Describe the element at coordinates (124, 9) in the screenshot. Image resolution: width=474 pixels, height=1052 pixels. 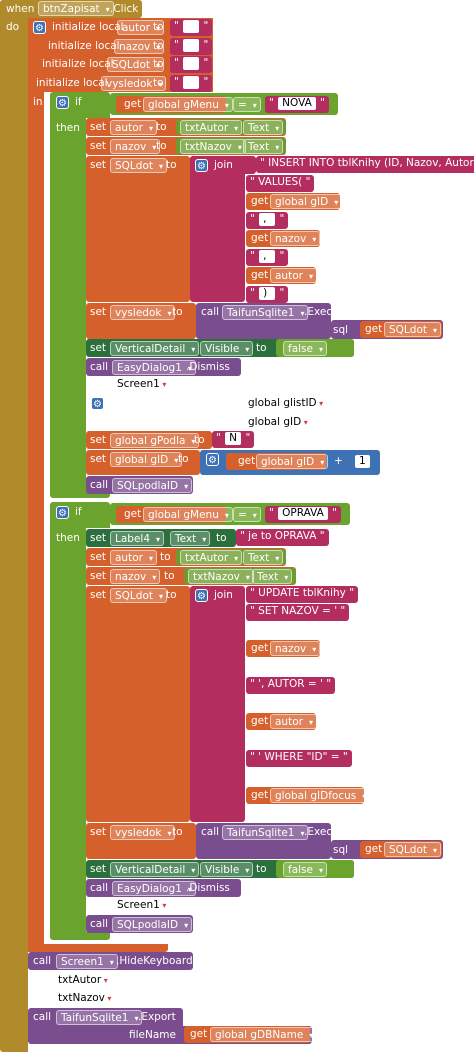
I see `event-name: .Click` at that location.